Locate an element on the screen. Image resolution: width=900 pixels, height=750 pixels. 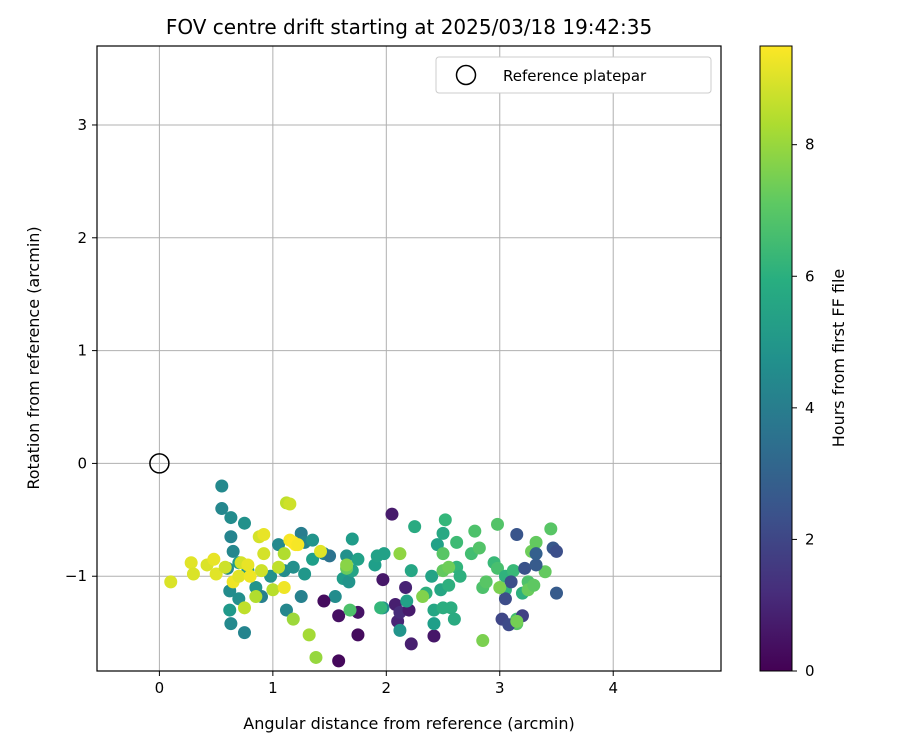
colorbar-tick-label: 8 is located at coordinates (810, 145).